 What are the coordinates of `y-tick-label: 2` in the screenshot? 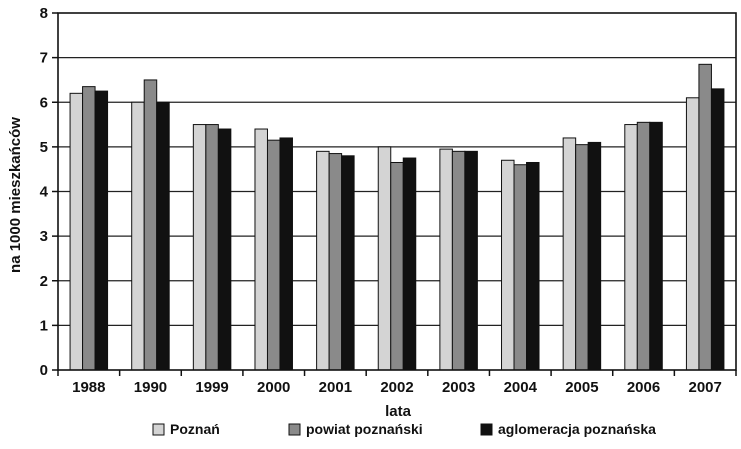 It's located at (44, 281).